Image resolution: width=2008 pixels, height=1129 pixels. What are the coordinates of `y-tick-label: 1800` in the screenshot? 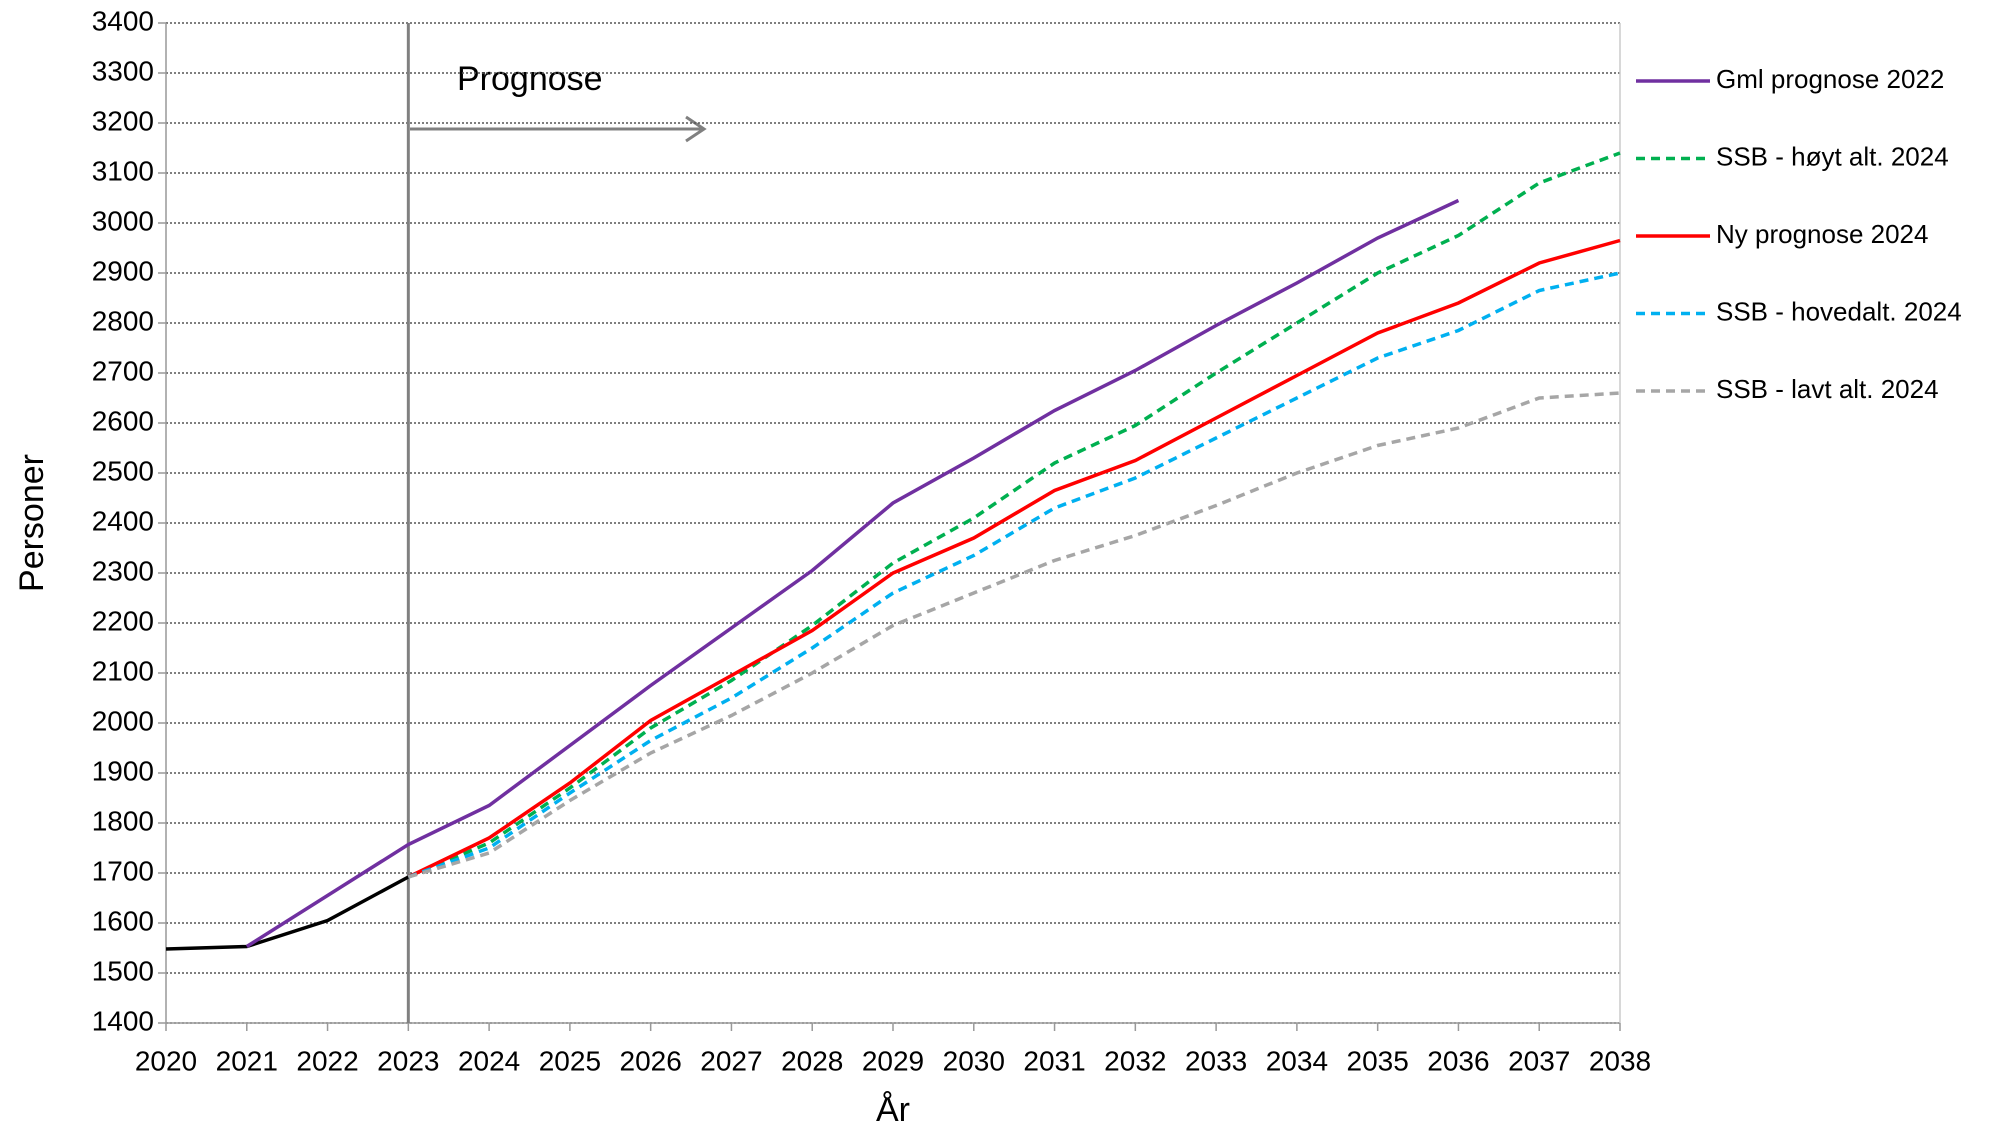 It's located at (123, 820).